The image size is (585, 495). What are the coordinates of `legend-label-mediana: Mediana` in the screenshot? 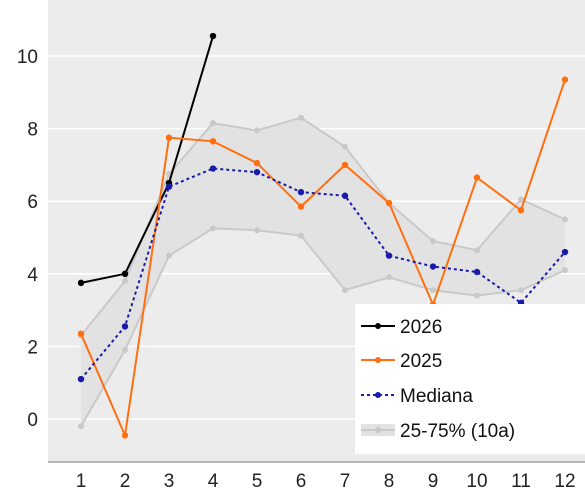 It's located at (436, 396).